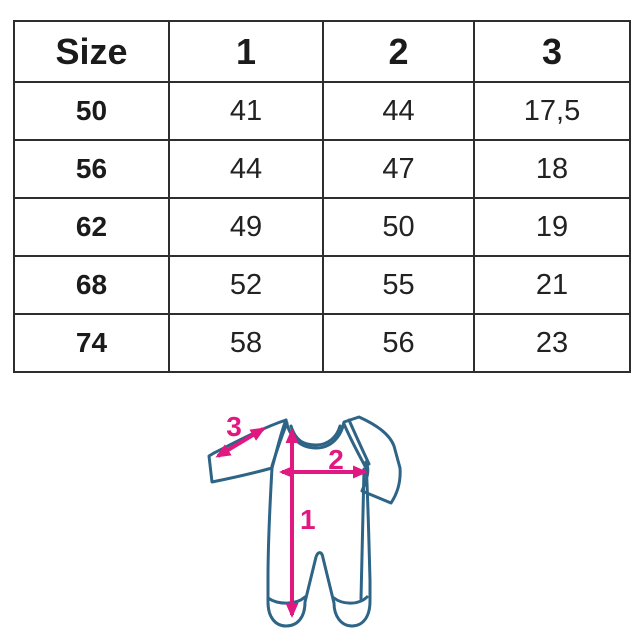 The width and height of the screenshot is (640, 640). What do you see at coordinates (246, 169) in the screenshot?
I see `measure-cell-1: 44` at bounding box center [246, 169].